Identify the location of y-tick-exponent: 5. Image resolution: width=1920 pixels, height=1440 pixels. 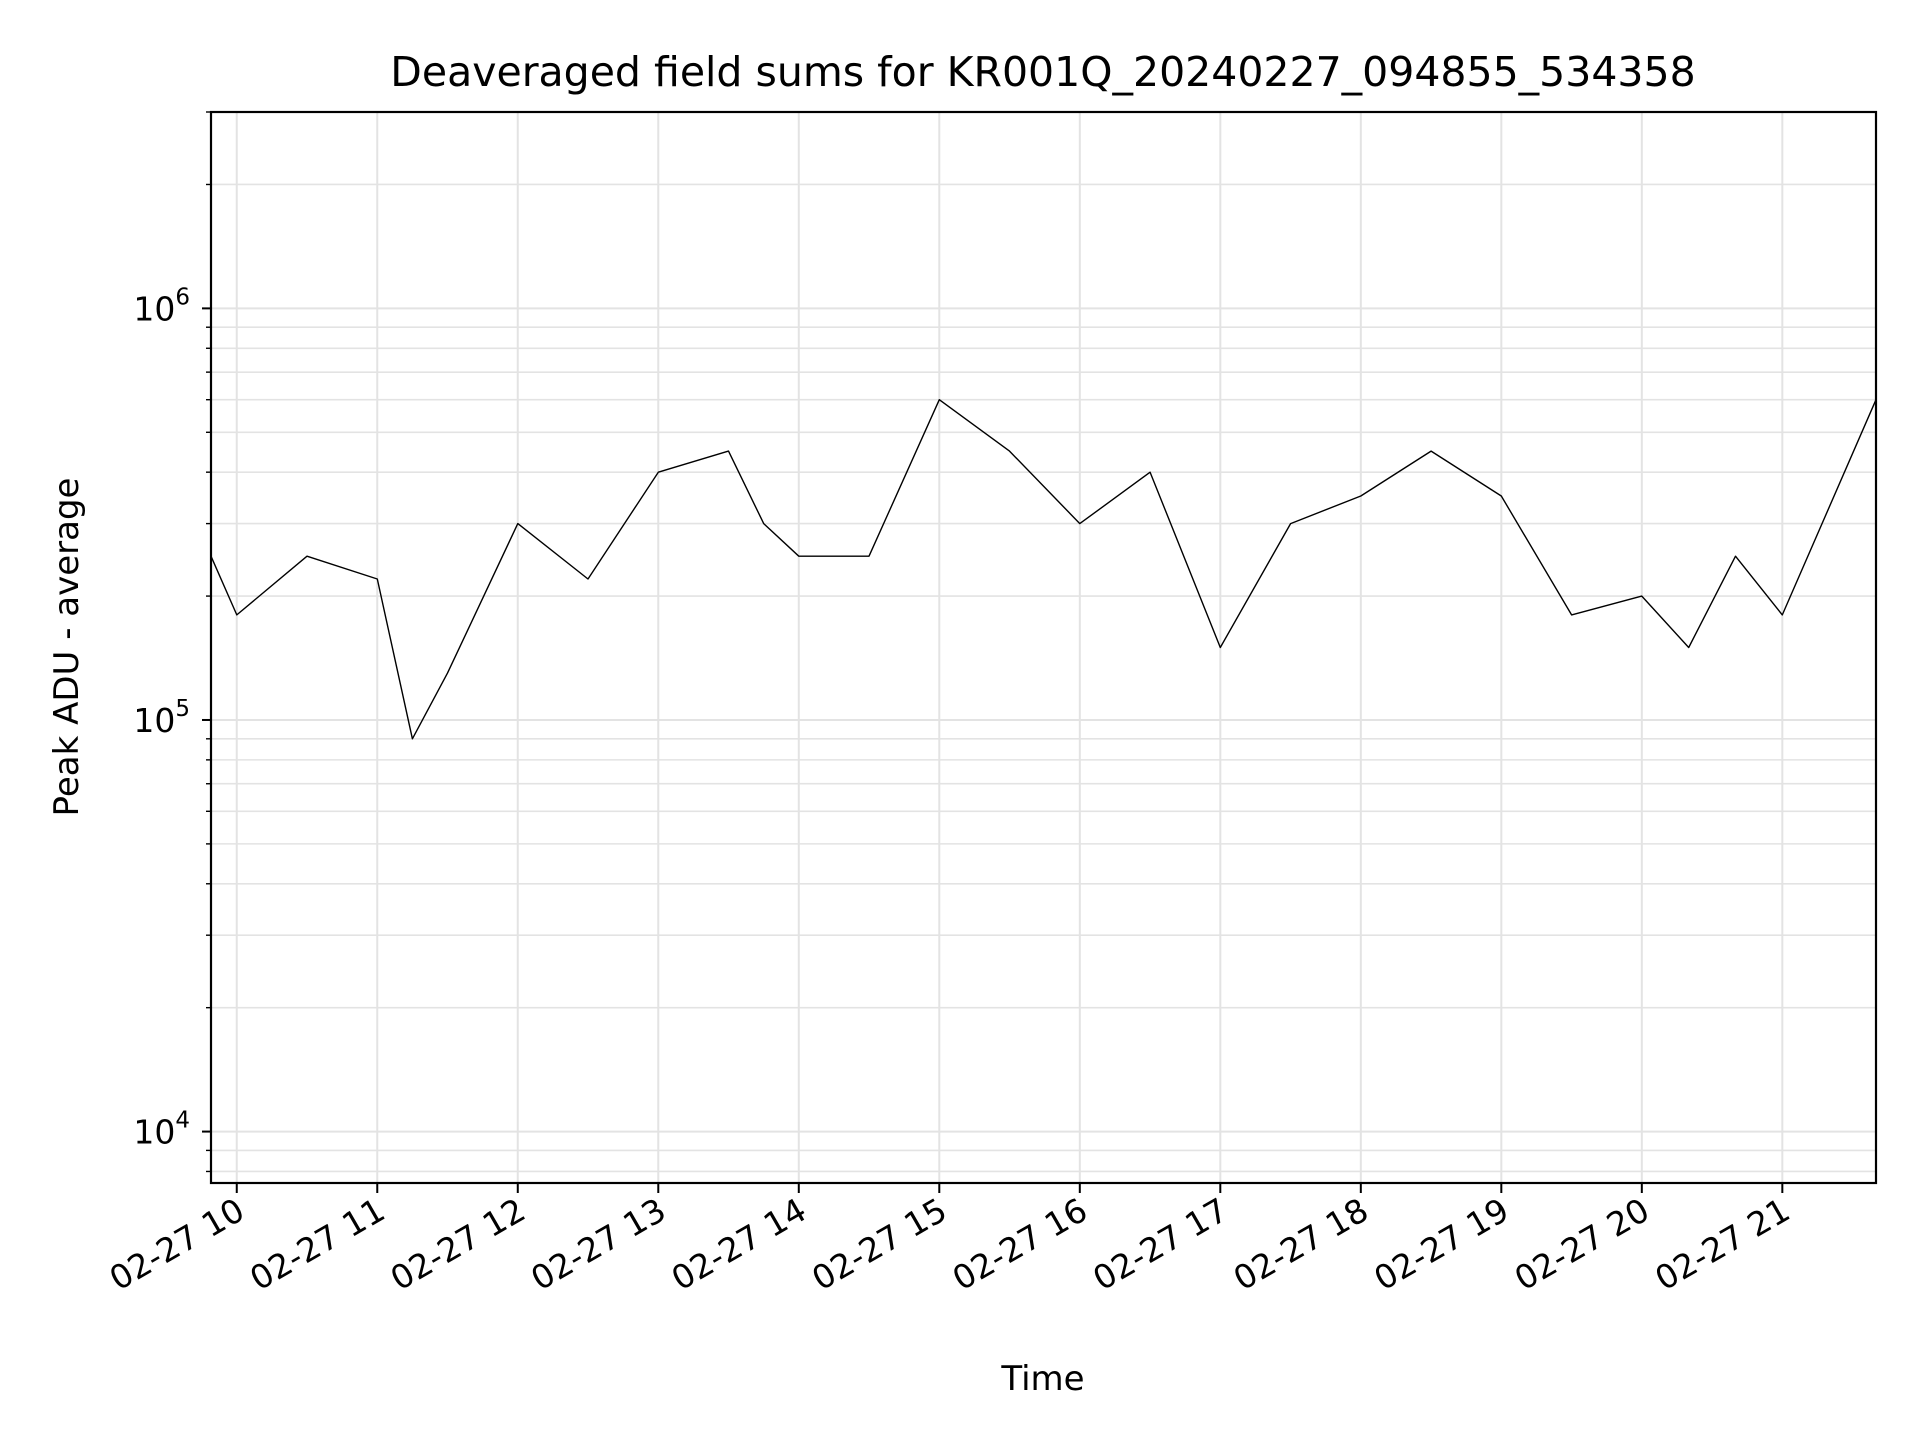
(182, 709).